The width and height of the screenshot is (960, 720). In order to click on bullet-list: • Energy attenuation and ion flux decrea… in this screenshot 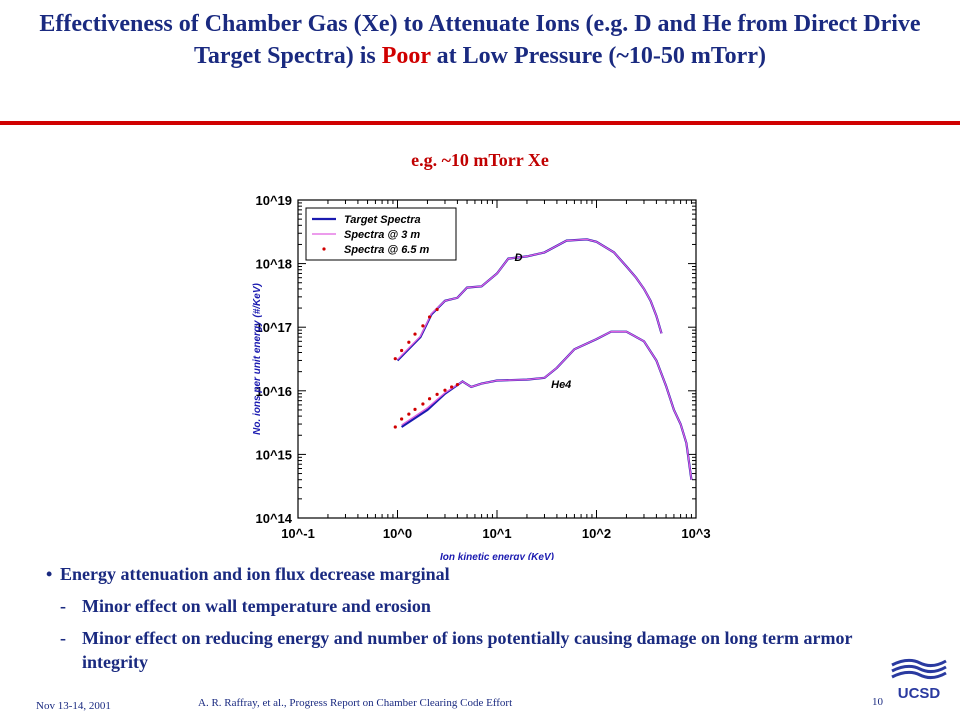, I will do `click(453, 618)`.